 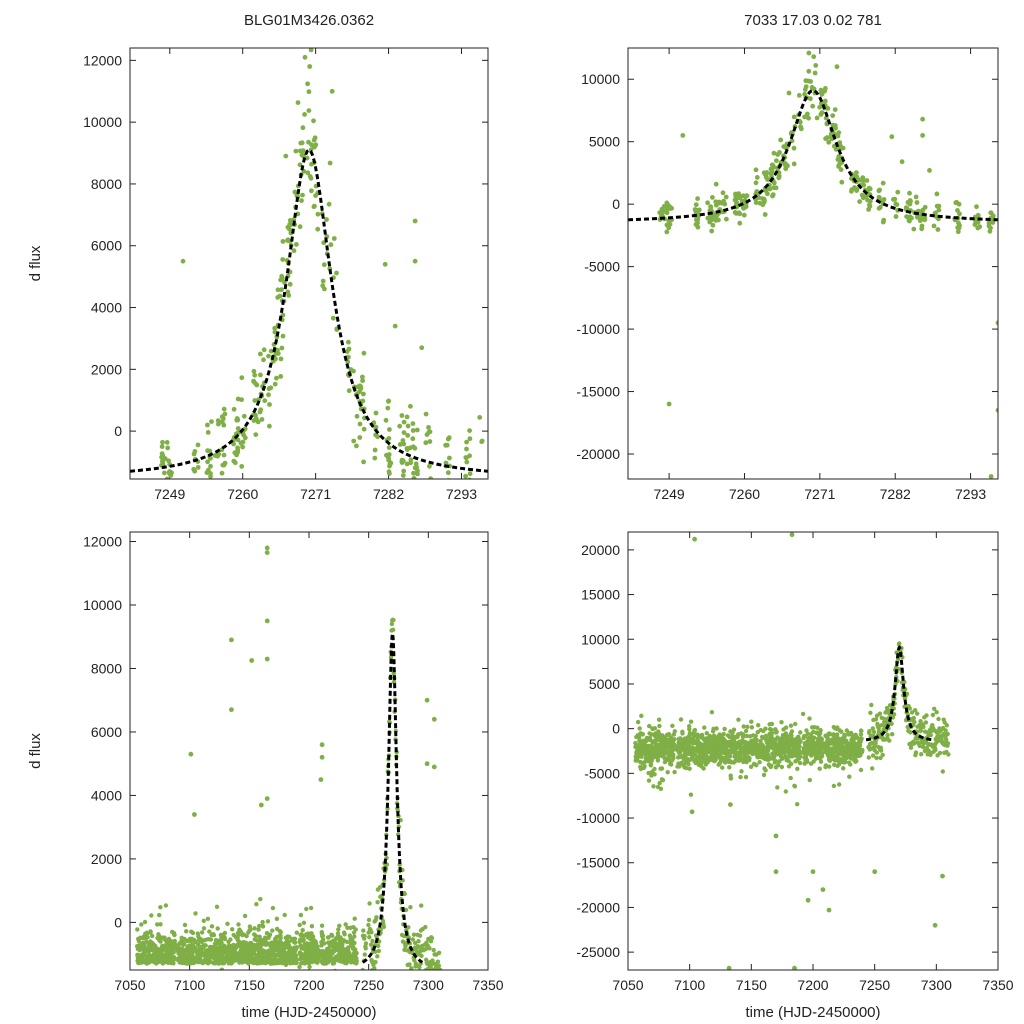 What do you see at coordinates (242, 494) in the screenshot?
I see `x-tick-label: 7260` at bounding box center [242, 494].